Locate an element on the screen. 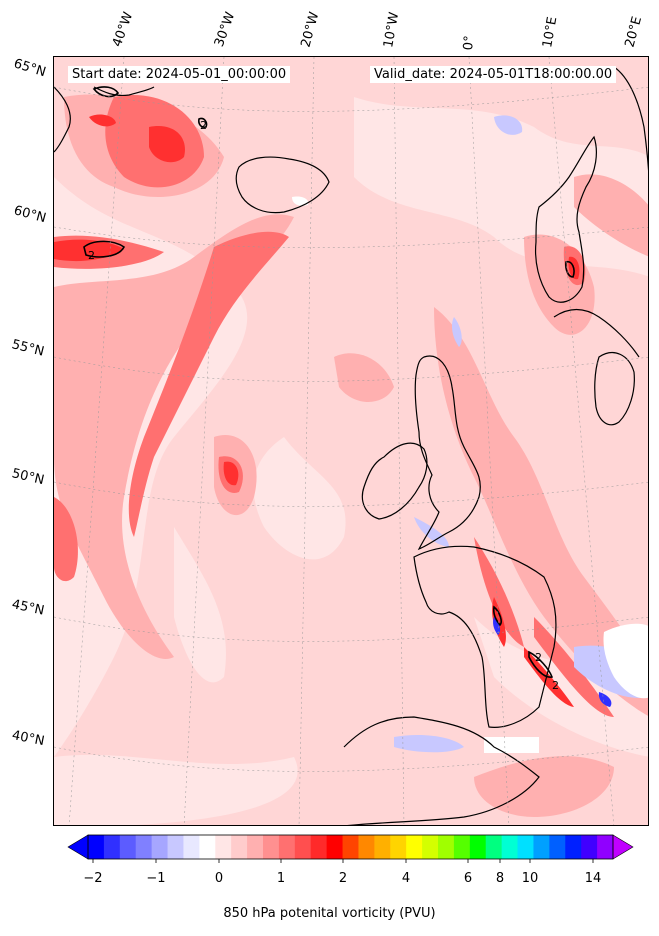 Image resolution: width=659 pixels, height=936 pixels. longitude-label: 10°E is located at coordinates (550, 32).